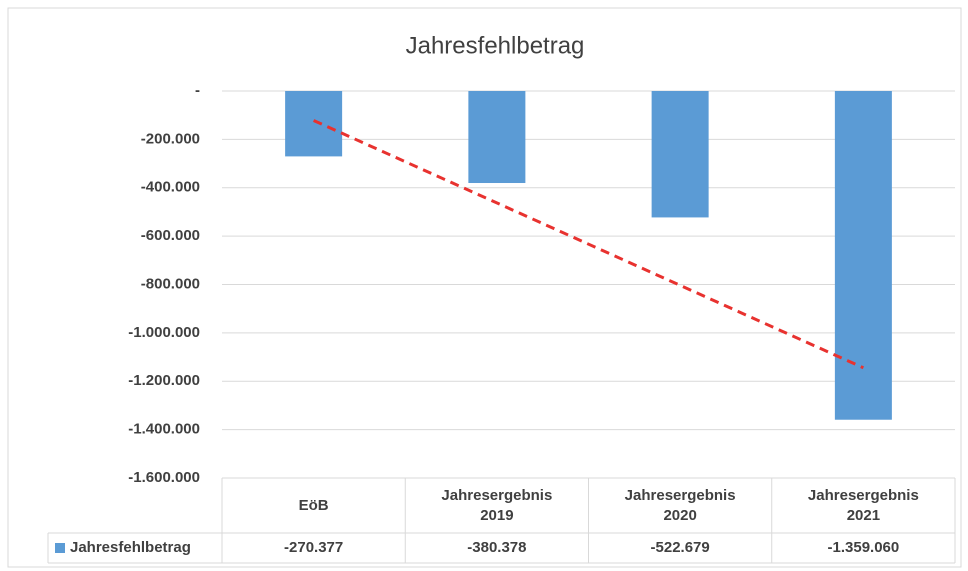 The image size is (968, 571). What do you see at coordinates (170, 138) in the screenshot?
I see `y-tick-label: -200.000` at bounding box center [170, 138].